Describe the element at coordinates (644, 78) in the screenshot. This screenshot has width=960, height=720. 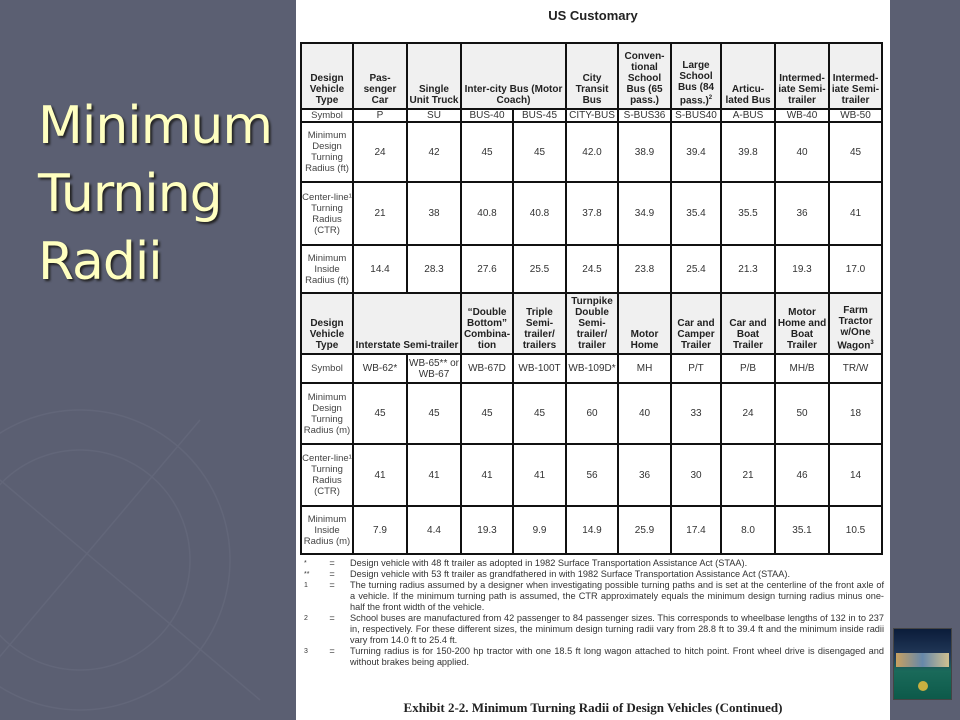
I see `column-header-text: Conven-tional School Bus (65 pass.)` at that location.